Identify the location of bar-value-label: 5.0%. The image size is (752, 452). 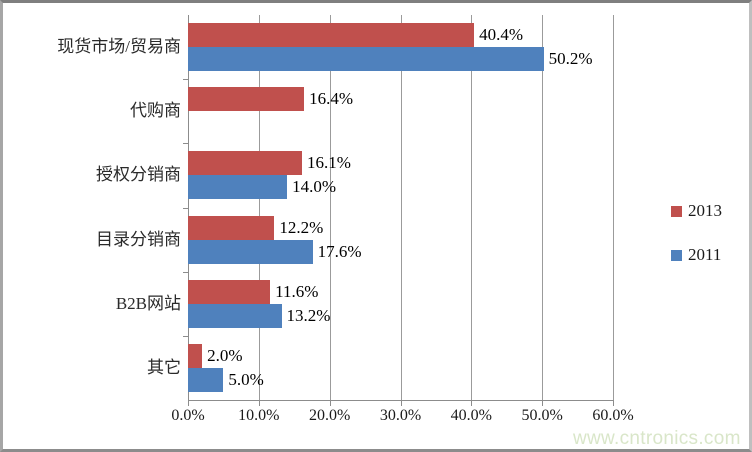
(246, 379).